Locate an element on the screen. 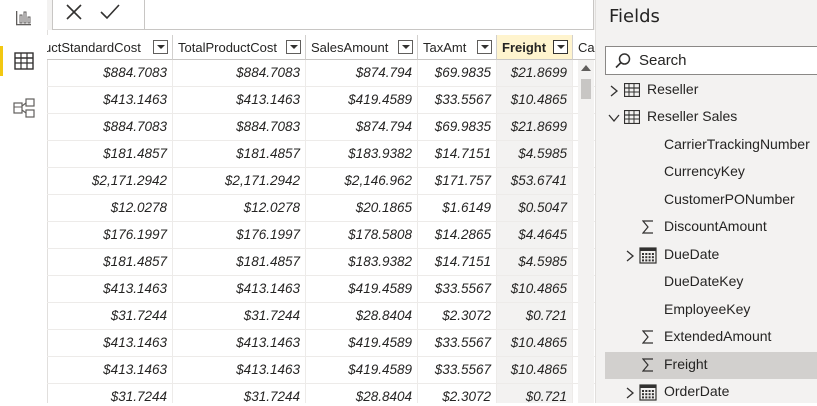  field-item-reseller sales: Reseller Sales is located at coordinates (706, 117).